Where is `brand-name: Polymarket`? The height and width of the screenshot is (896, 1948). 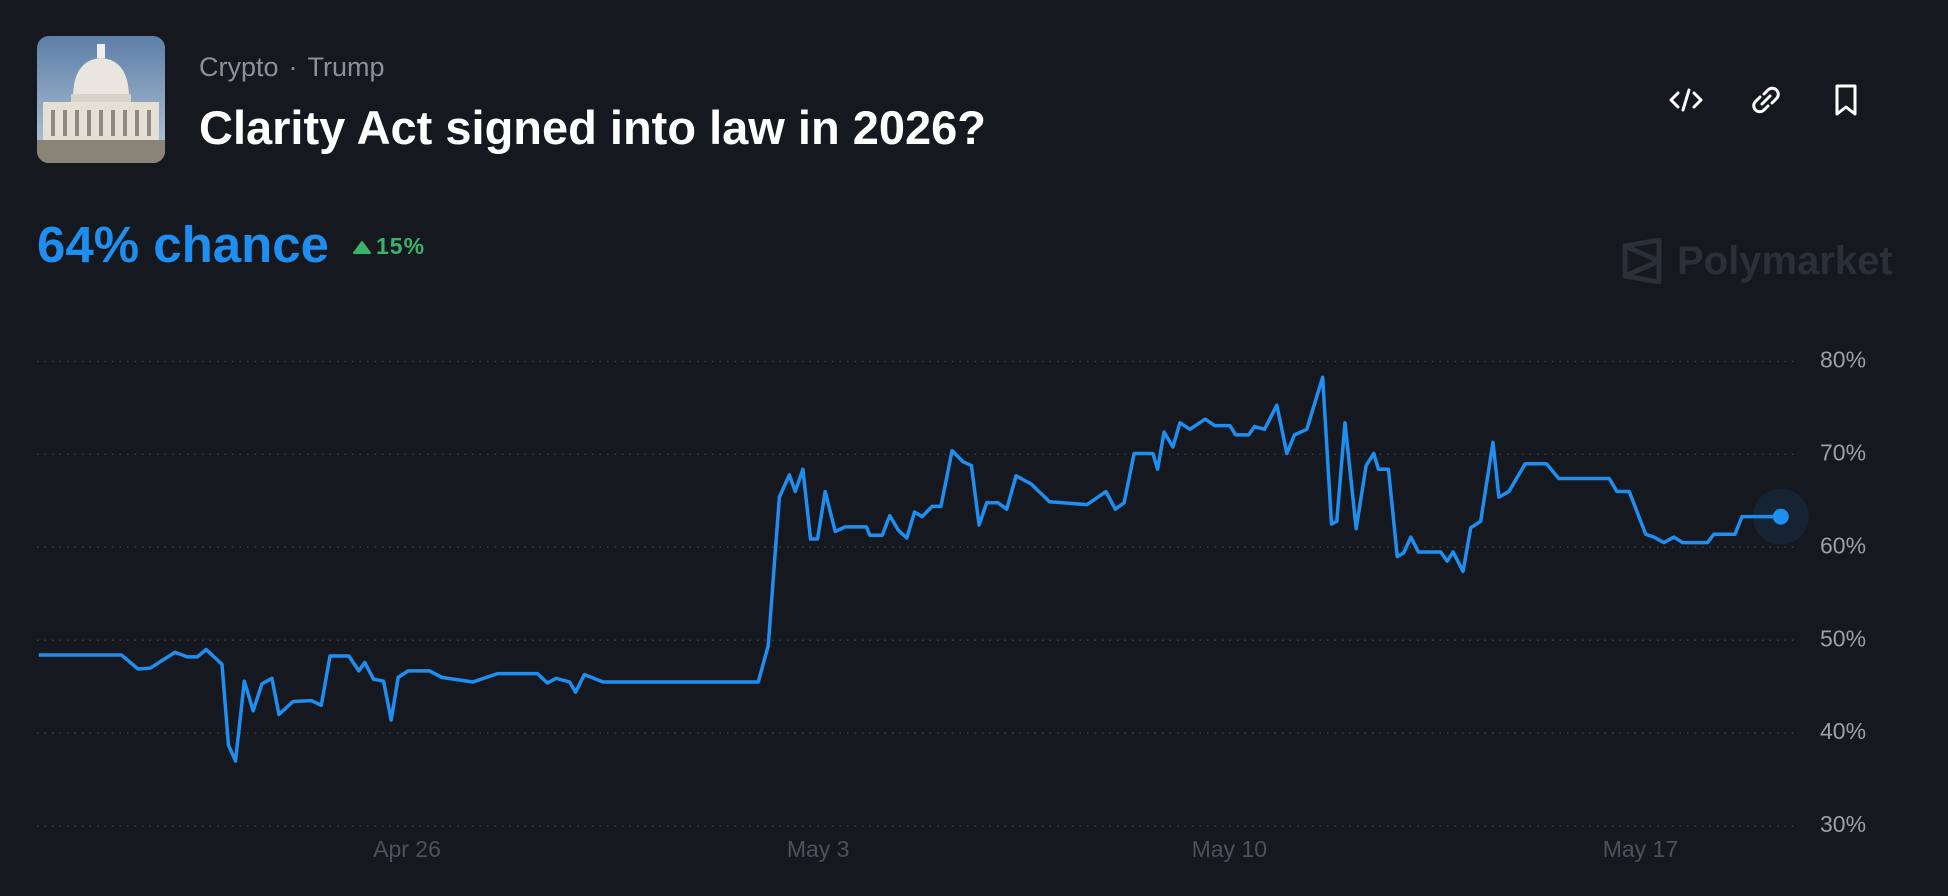 brand-name: Polymarket is located at coordinates (1785, 260).